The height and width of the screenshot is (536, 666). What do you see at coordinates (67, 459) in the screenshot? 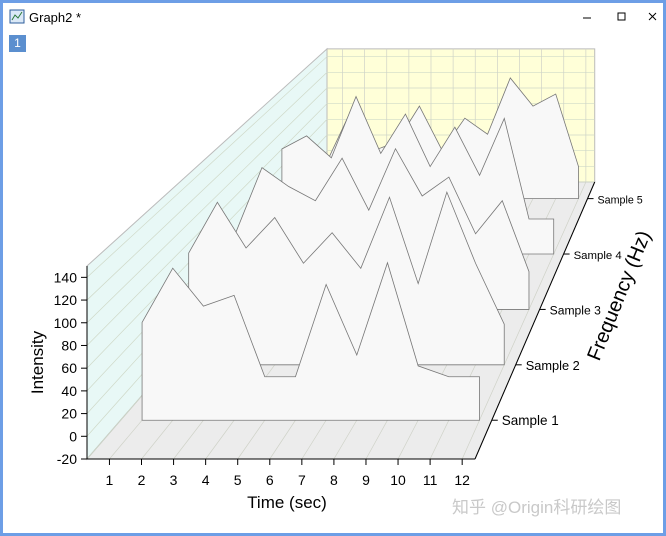
I see `y-tick-label: -20` at bounding box center [67, 459].